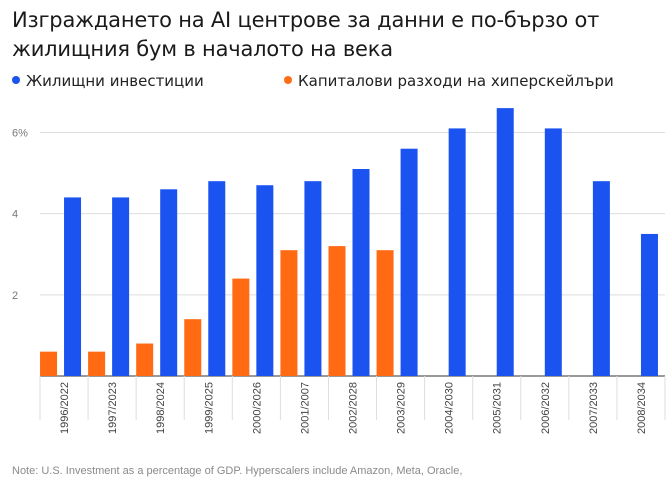 Image resolution: width=667 pixels, height=478 pixels. I want to click on y-tick-label-1: 4, so click(15, 215).